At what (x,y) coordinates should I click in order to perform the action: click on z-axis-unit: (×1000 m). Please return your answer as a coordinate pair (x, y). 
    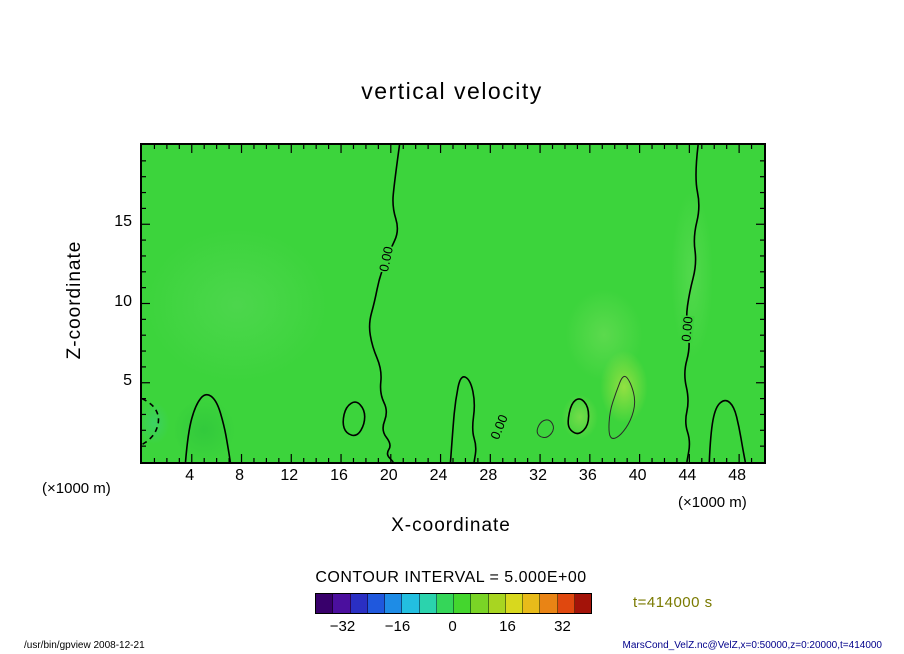
    Looking at the image, I should click on (76, 488).